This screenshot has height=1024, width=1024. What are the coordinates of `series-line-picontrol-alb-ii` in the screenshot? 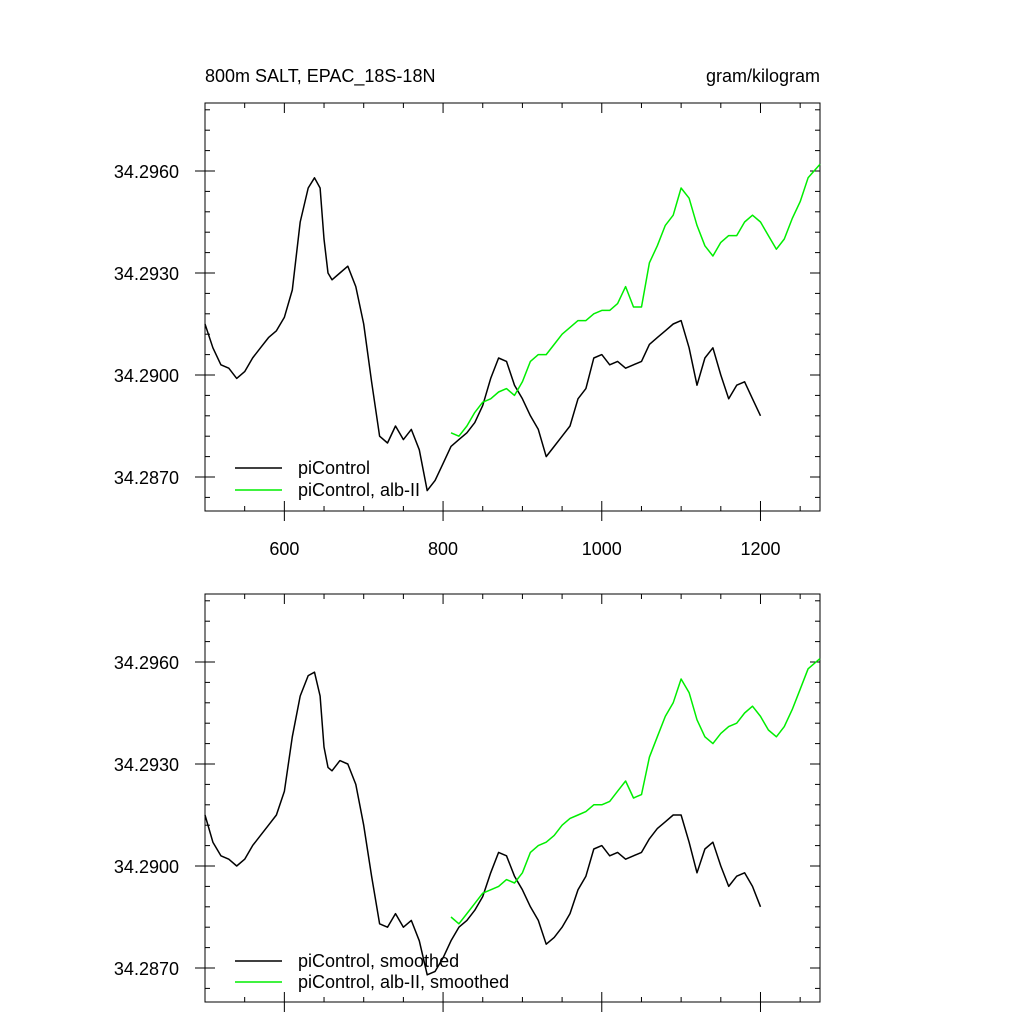 It's located at (635, 300).